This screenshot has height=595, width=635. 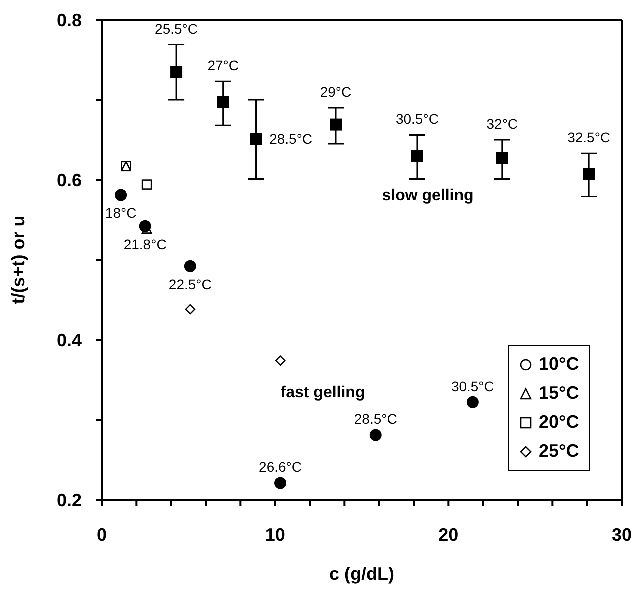 I want to click on legend-label: 25°C, so click(x=559, y=451).